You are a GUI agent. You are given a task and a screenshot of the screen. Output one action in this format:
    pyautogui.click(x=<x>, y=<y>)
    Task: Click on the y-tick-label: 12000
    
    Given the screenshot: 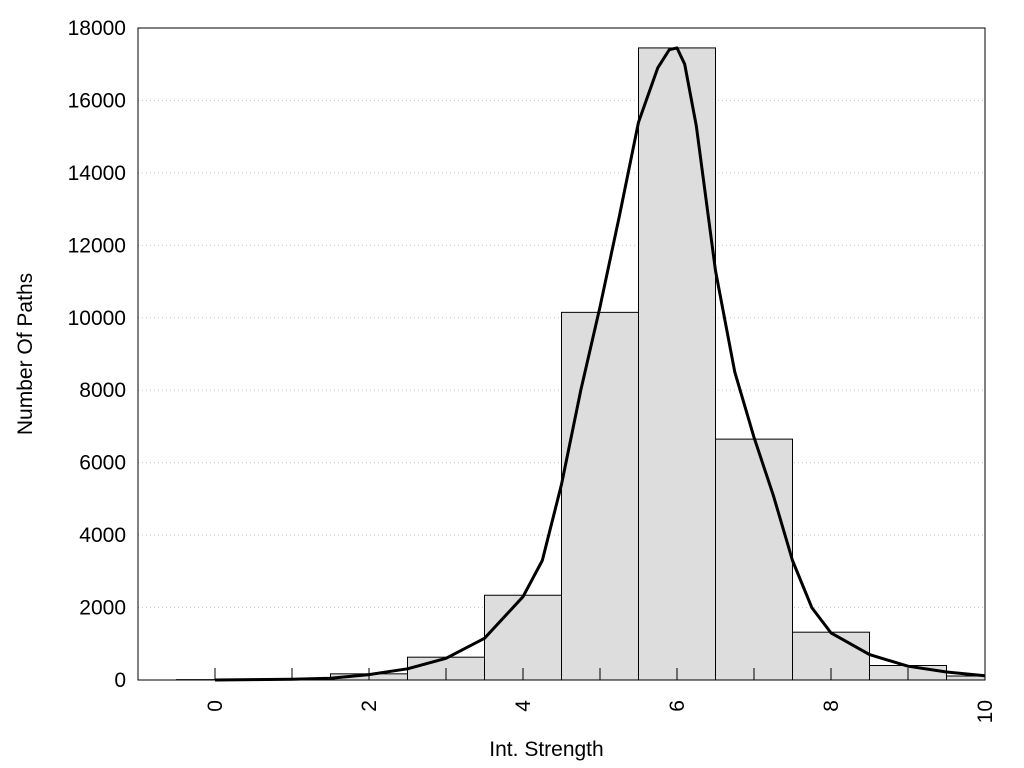 What is the action you would take?
    pyautogui.click(x=97, y=245)
    